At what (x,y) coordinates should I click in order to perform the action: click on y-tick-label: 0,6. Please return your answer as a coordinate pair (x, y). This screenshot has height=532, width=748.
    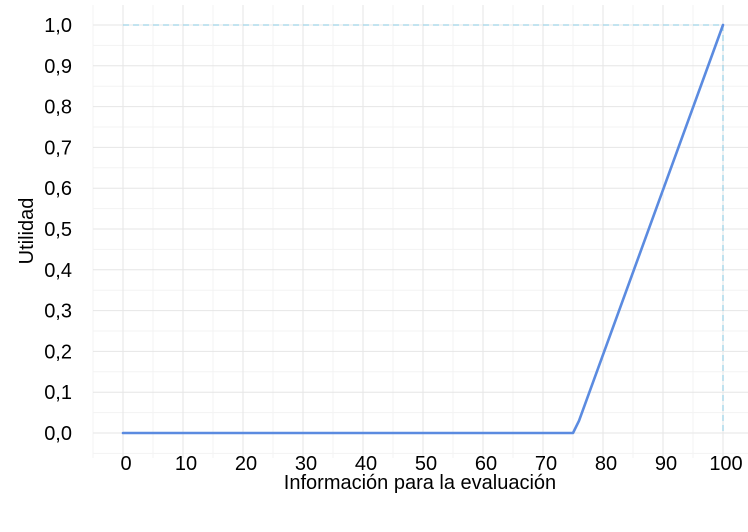
    Looking at the image, I should click on (58, 189).